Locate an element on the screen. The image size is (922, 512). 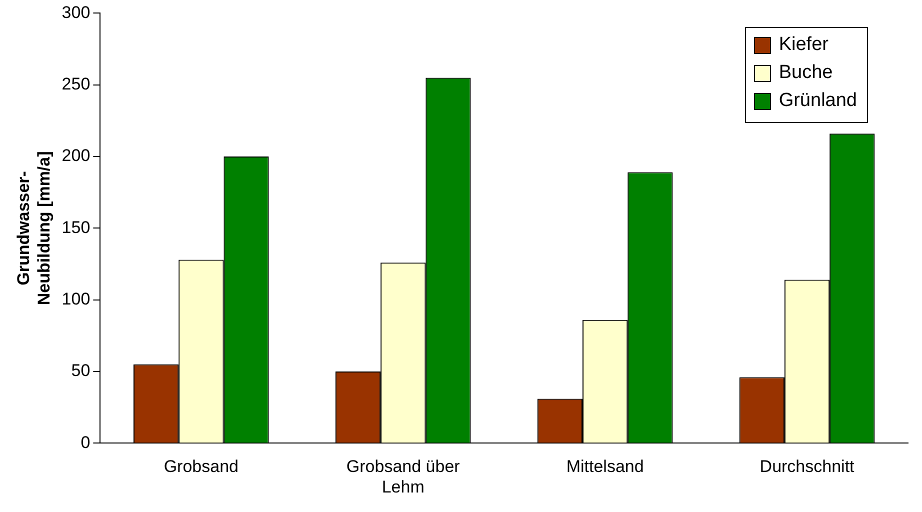
y-tick-label: 200 is located at coordinates (76, 156).